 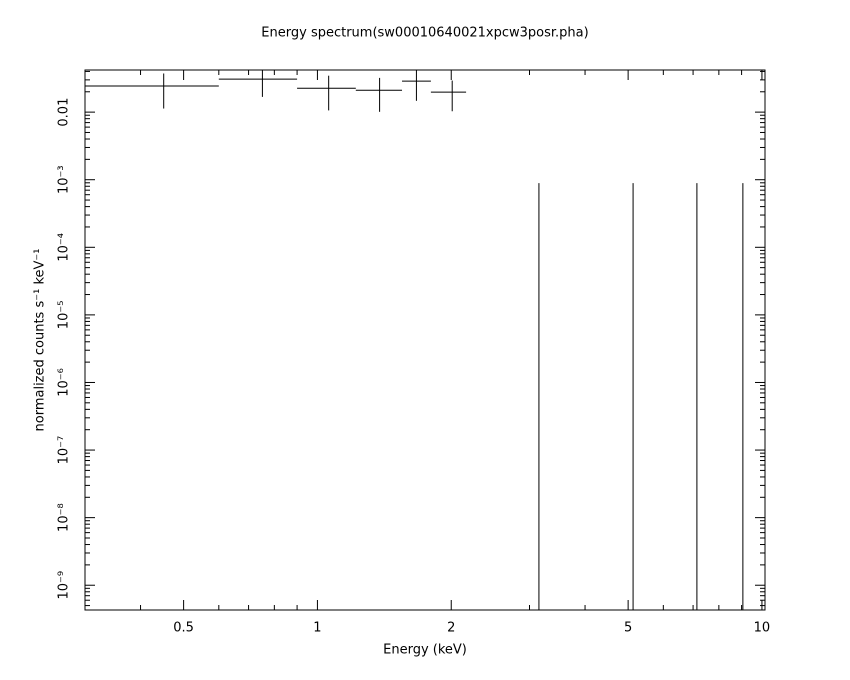 I want to click on y-tick-label: 10⁻⁷, so click(x=64, y=450).